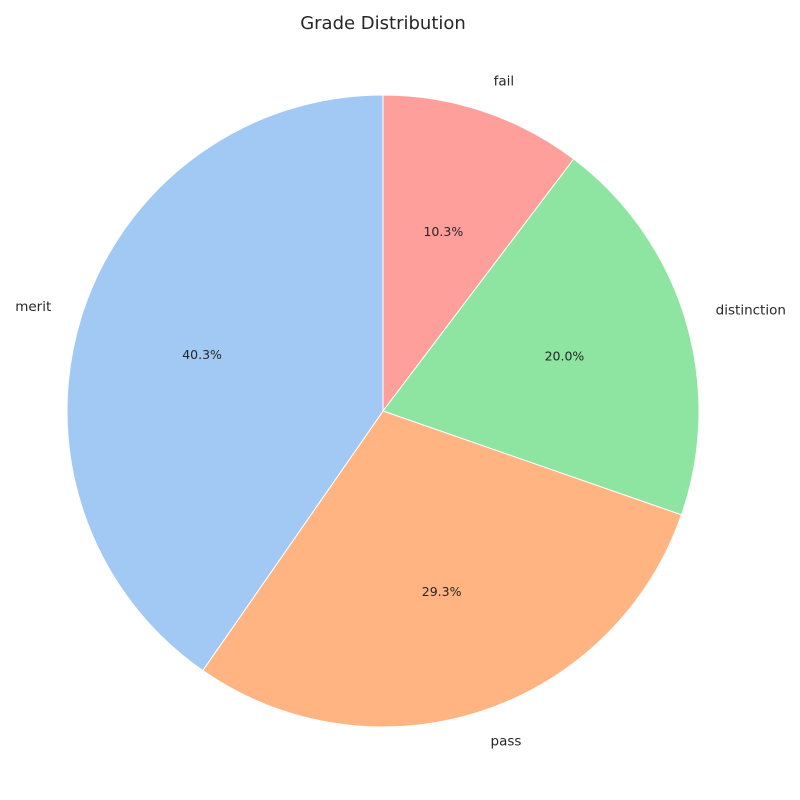 This screenshot has width=800, height=800. What do you see at coordinates (504, 81) in the screenshot?
I see `slice-label-fail: fail` at bounding box center [504, 81].